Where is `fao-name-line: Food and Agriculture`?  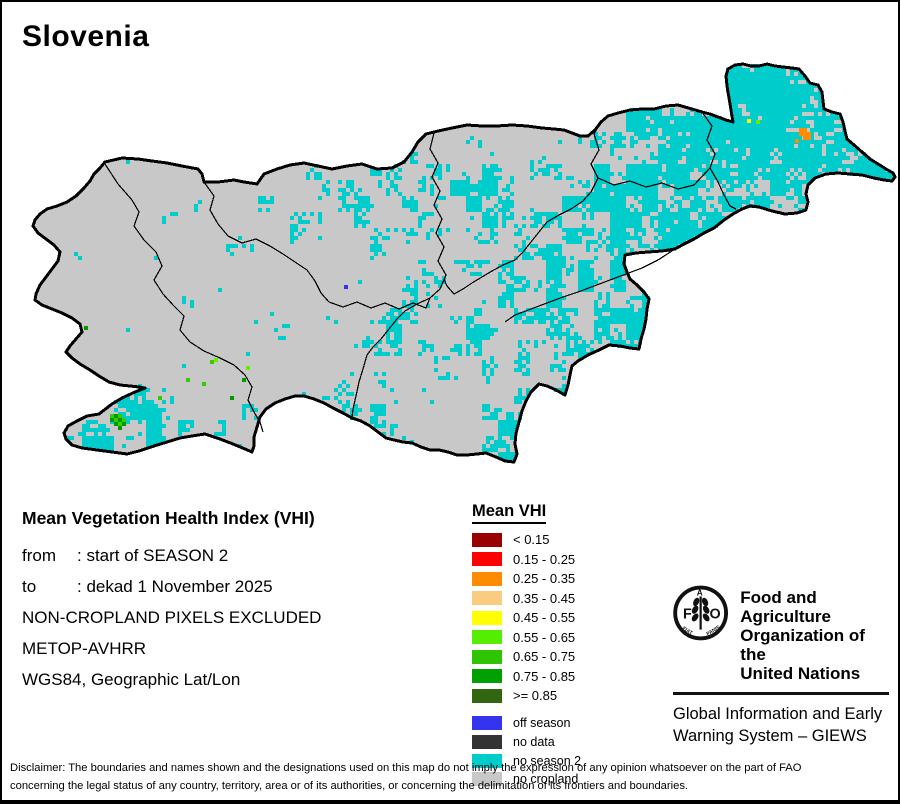 fao-name-line: Food and Agriculture is located at coordinates (785, 607).